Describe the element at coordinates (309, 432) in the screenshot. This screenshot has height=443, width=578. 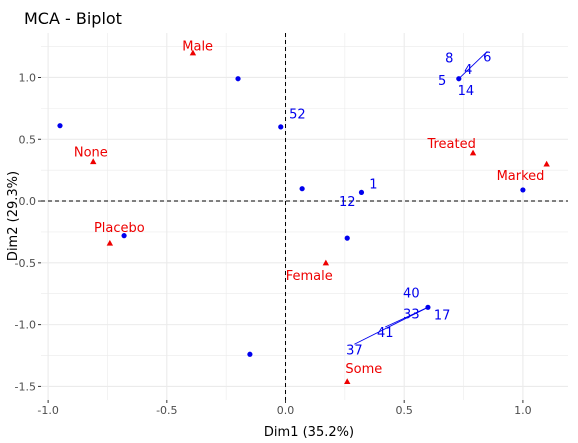
I see `x-axis-title: Dim1 (35.2%)` at that location.